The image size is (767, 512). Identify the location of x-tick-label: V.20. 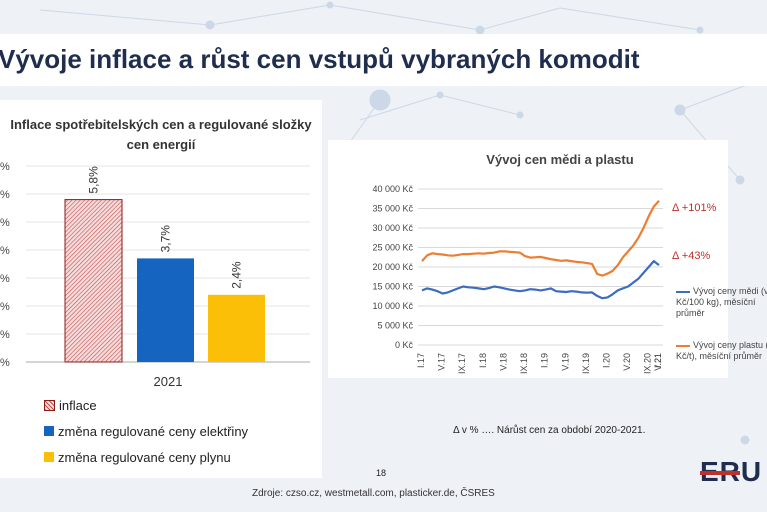
(627, 362).